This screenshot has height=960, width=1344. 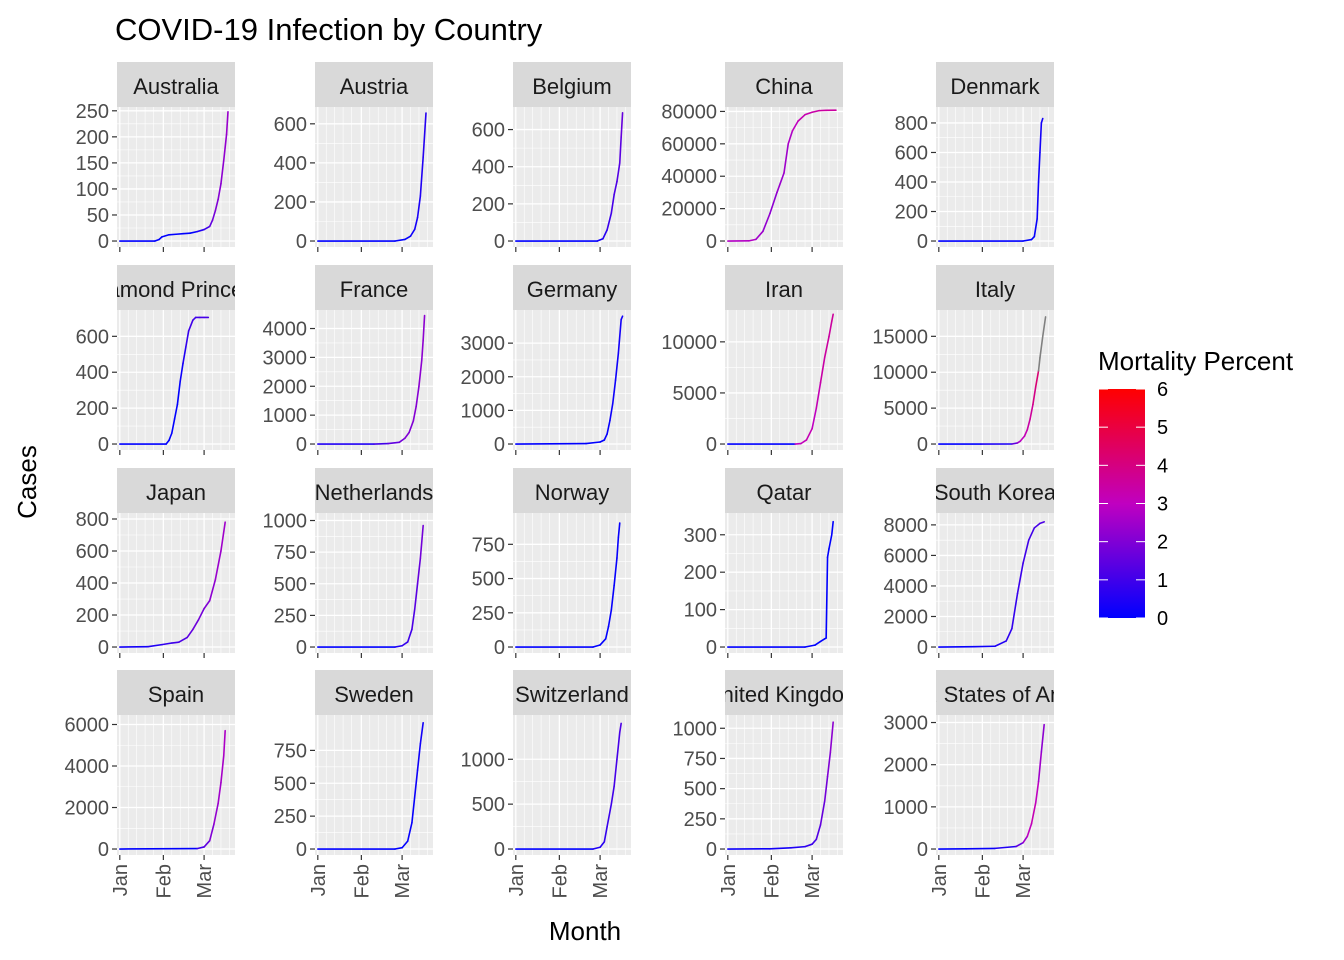 I want to click on y-tick-label: 80000, so click(x=689, y=112).